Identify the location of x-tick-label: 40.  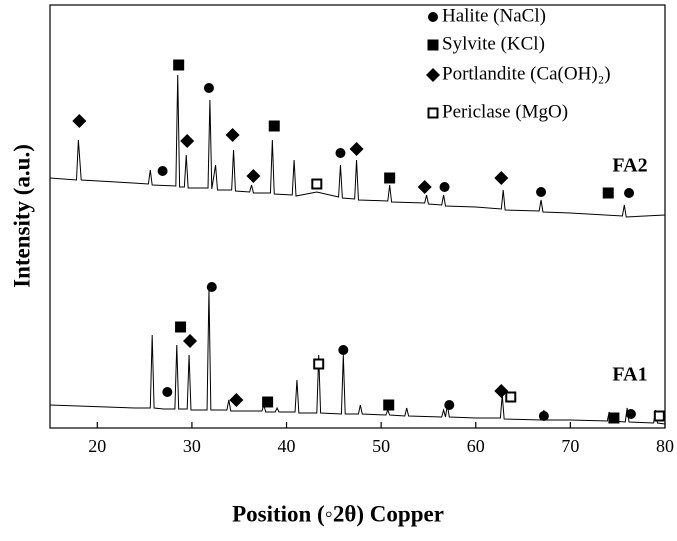
(287, 446).